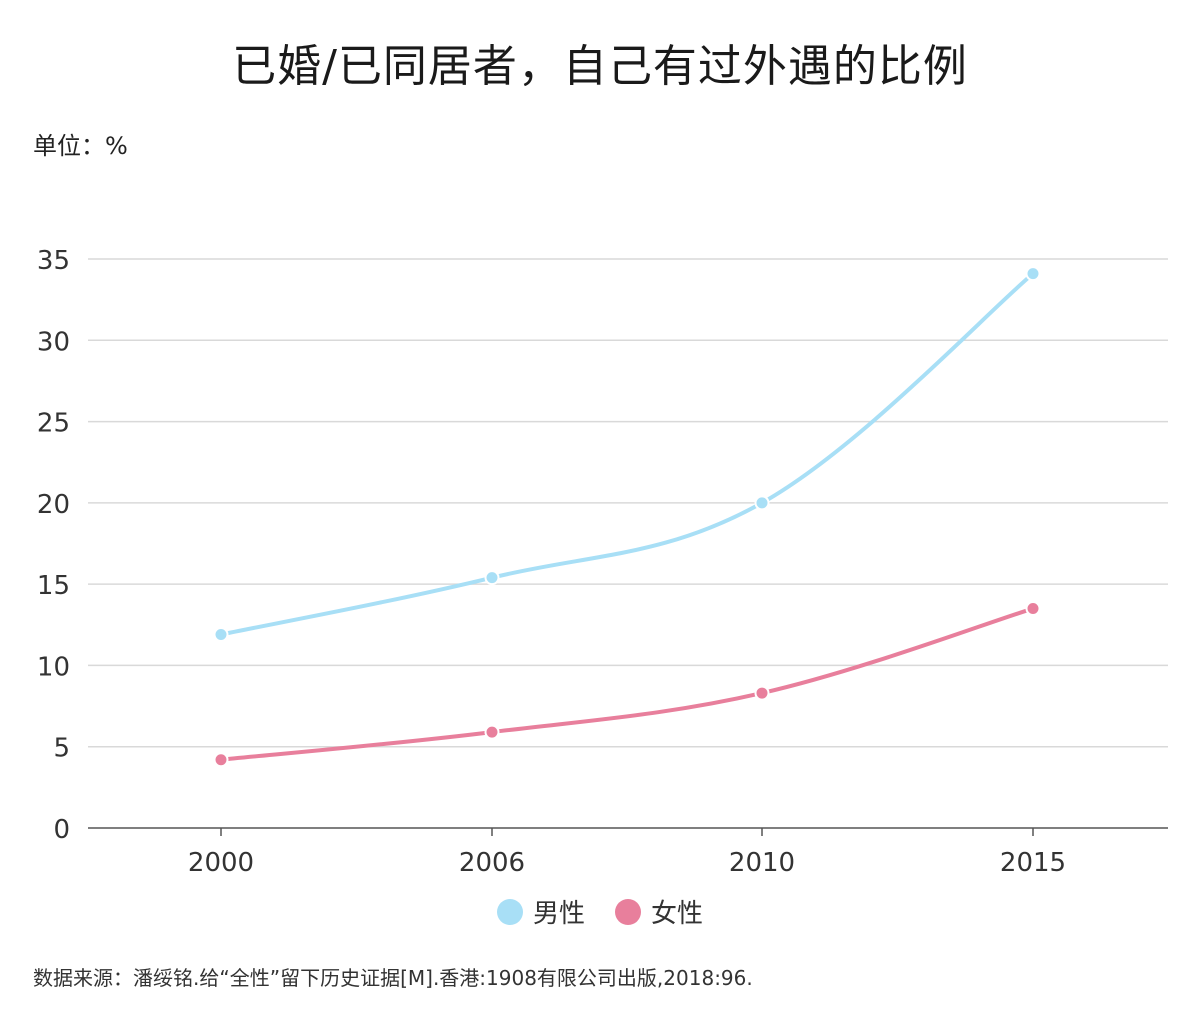 This screenshot has height=1020, width=1200. I want to click on legend-label: 男性, so click(558, 914).